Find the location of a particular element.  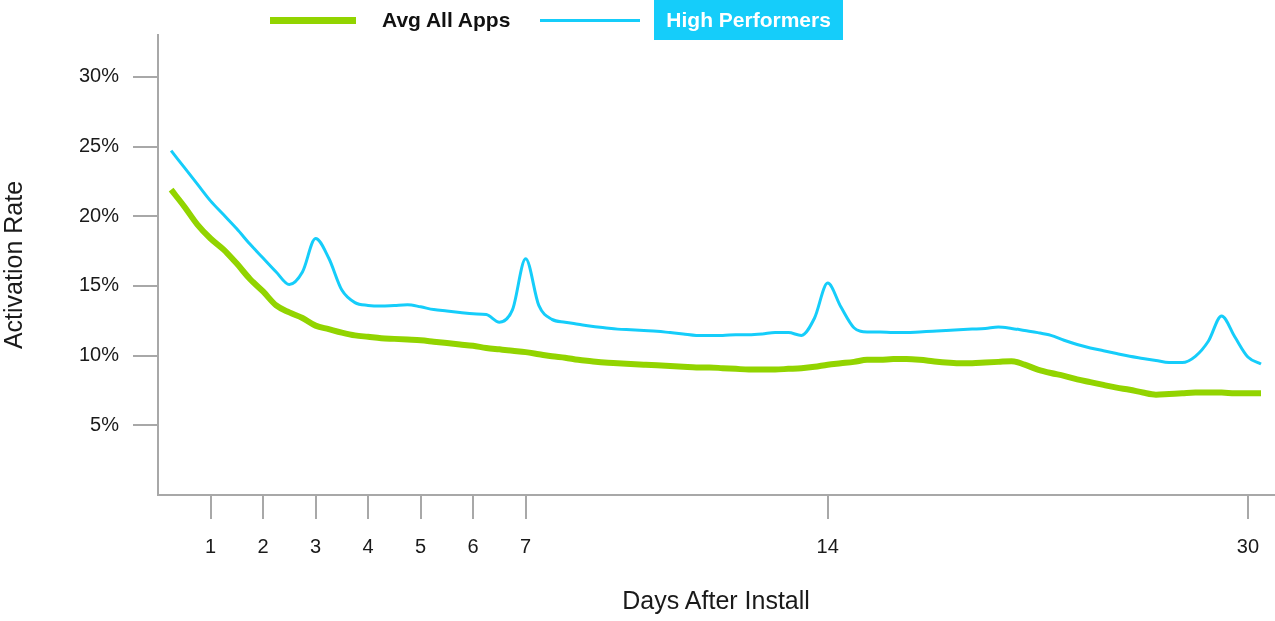

y-axis-title: Activation Rate is located at coordinates (13, 265).